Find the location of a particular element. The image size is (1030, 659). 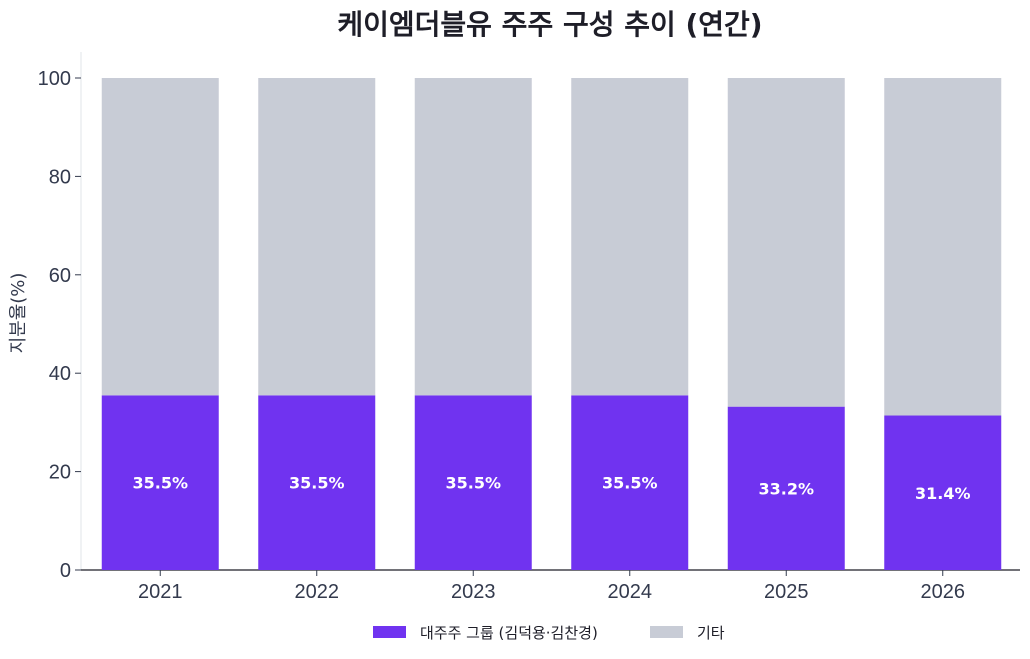

y-tick-label: 100 is located at coordinates (54, 79).